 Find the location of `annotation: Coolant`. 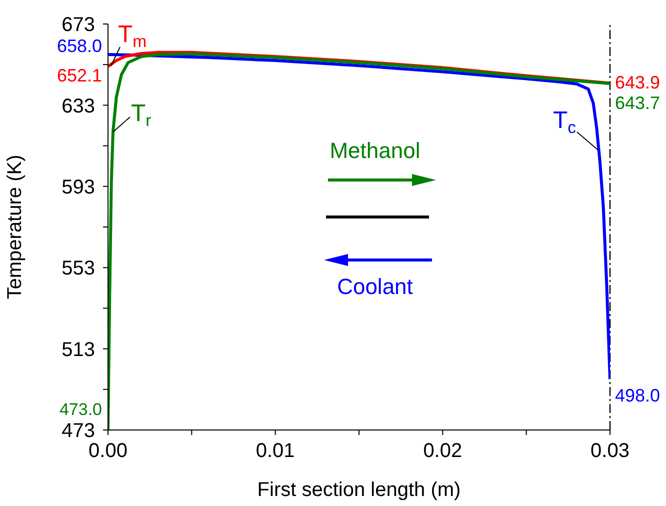

annotation: Coolant is located at coordinates (375, 286).